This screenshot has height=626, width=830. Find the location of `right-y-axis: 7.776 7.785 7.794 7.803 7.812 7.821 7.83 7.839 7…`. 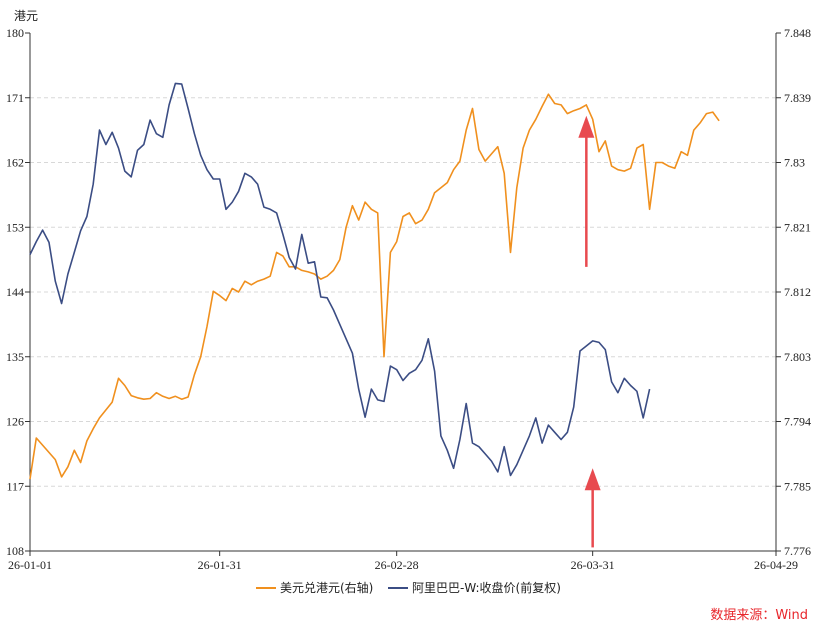

right-y-axis: 7.776 7.785 7.794 7.803 7.812 7.821 7.83 7.839 7… is located at coordinates (793, 292).